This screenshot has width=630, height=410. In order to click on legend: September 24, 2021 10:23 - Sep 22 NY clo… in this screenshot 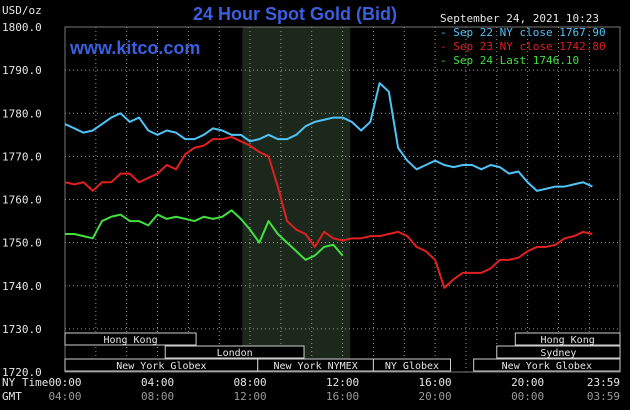, I will do `click(523, 40)`.